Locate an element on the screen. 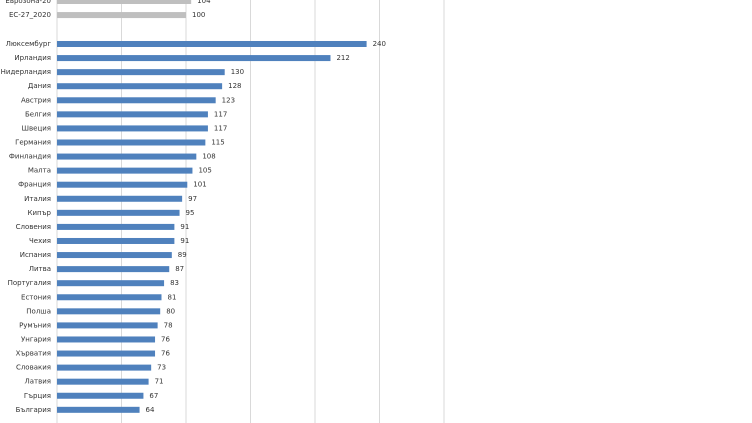 The image size is (752, 423). y-tick-label: Малта is located at coordinates (39, 171).